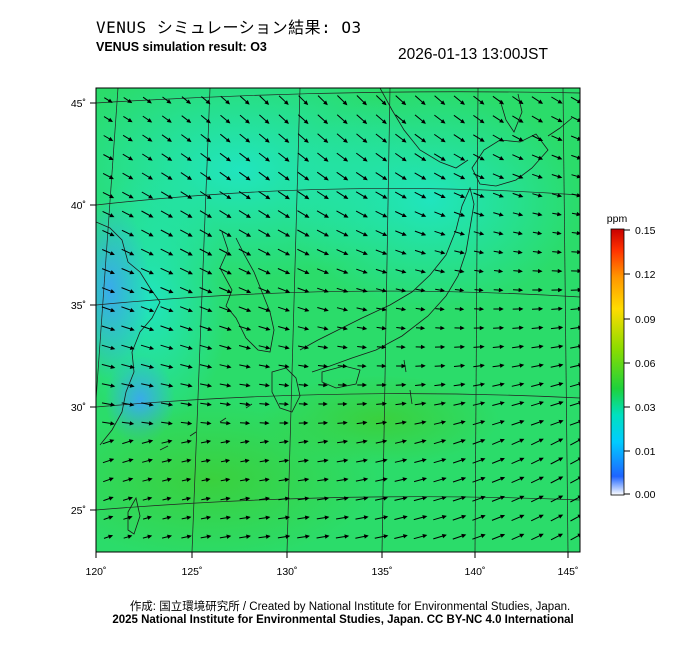 The image size is (700, 649). Describe the element at coordinates (645, 364) in the screenshot. I see `colorbar-tick-0.06: 0.06` at that location.